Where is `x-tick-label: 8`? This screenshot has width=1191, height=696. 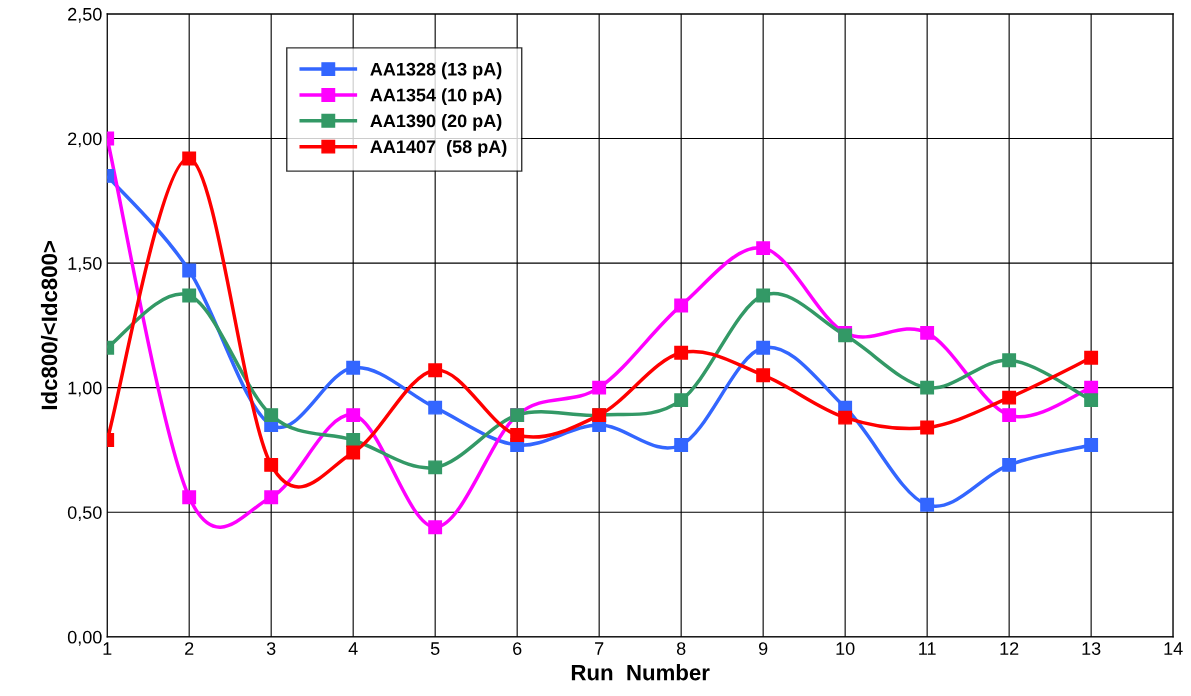 x-tick-label: 8 is located at coordinates (681, 648).